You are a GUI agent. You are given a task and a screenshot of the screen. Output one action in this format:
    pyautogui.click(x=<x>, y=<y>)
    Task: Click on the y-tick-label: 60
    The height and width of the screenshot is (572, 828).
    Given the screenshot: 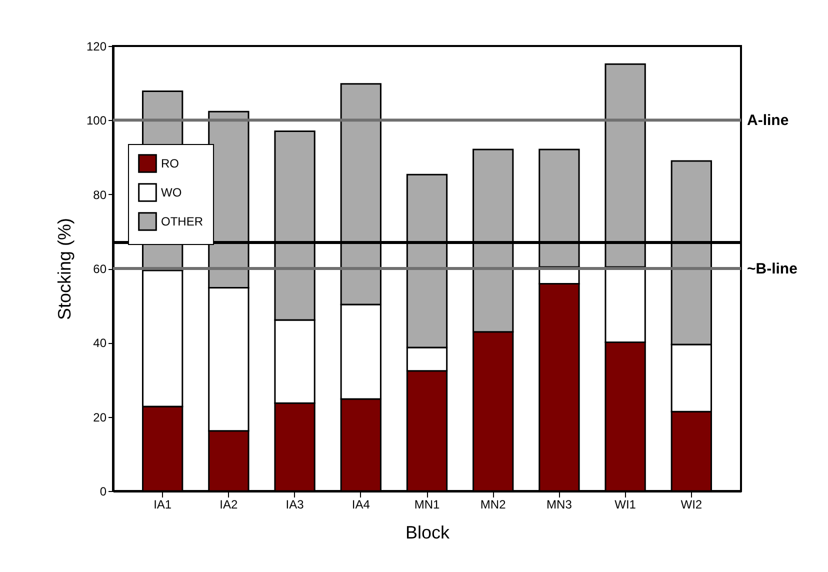 What is the action you would take?
    pyautogui.click(x=100, y=269)
    